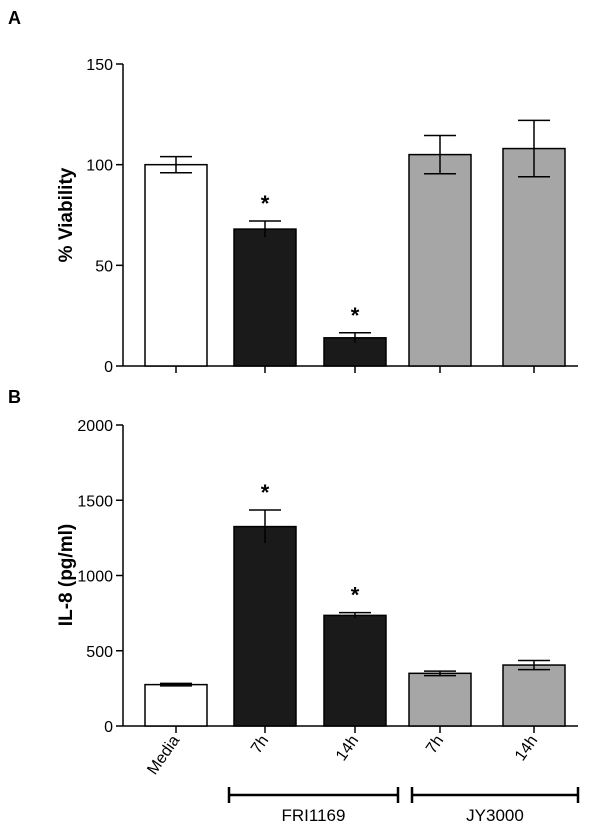 The width and height of the screenshot is (590, 829). I want to click on group-label: JY3000, so click(495, 815).